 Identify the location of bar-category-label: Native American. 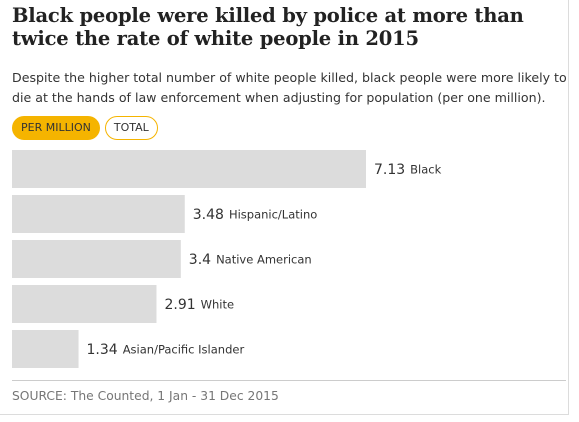
(264, 260).